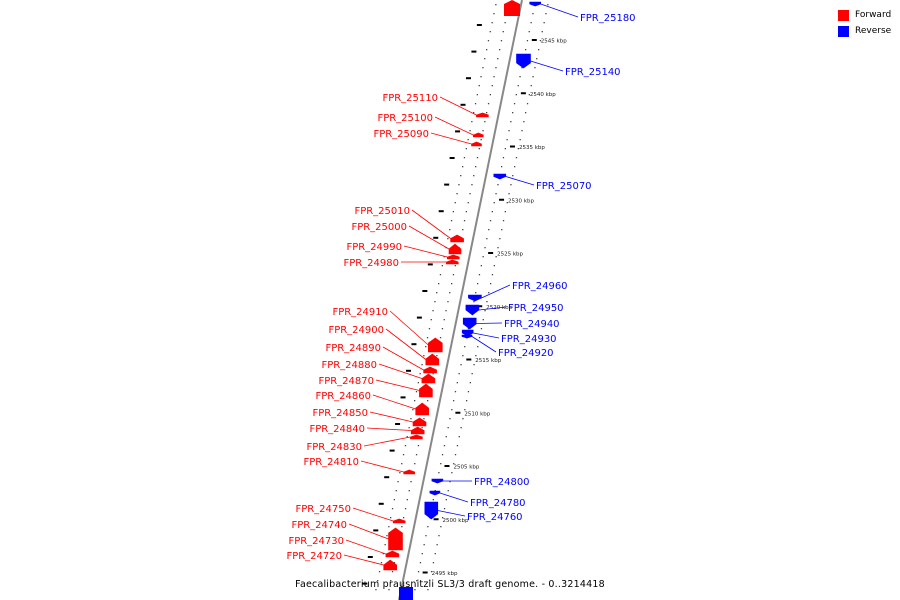 This screenshot has height=600, width=900. Describe the element at coordinates (521, 201) in the screenshot. I see `scale-tick-label: 2530 kbp` at that location.